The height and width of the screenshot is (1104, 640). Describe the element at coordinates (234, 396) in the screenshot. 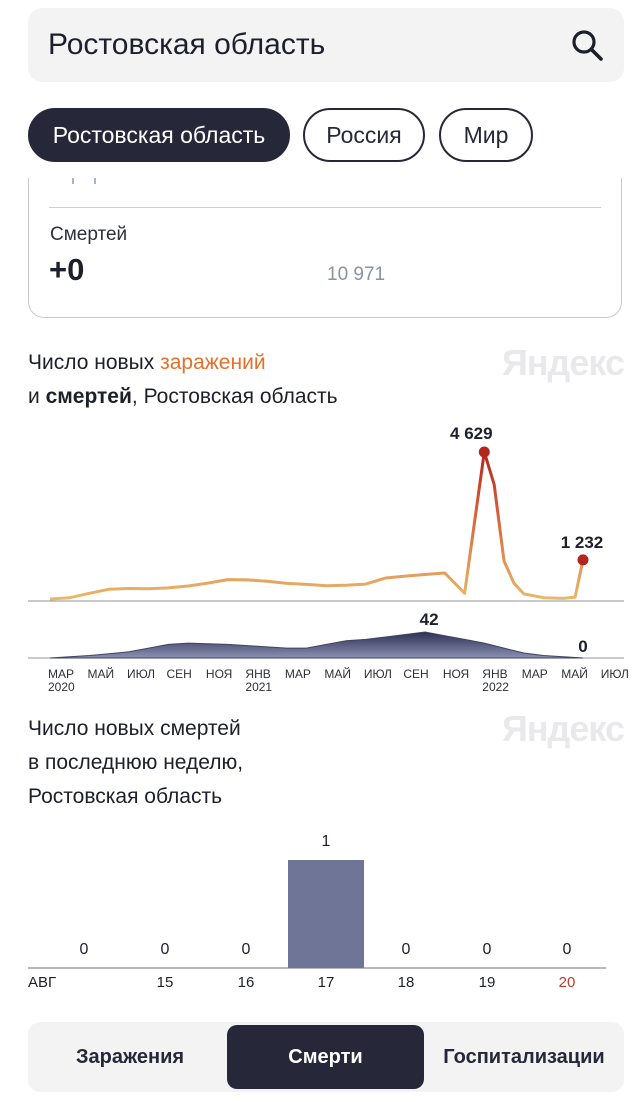

I see `title-text: , Ростовская область` at that location.